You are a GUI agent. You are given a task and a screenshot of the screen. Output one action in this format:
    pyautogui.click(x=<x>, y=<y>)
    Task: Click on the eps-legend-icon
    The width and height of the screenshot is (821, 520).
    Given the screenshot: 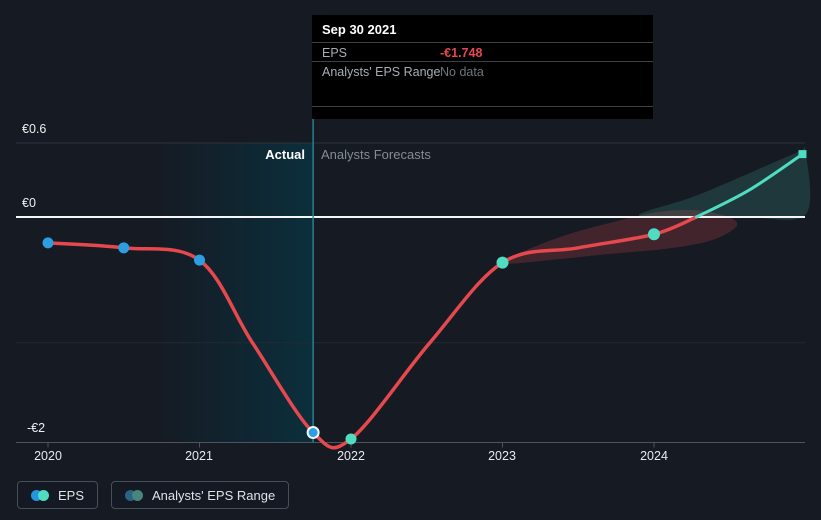 What is the action you would take?
    pyautogui.click(x=40, y=495)
    